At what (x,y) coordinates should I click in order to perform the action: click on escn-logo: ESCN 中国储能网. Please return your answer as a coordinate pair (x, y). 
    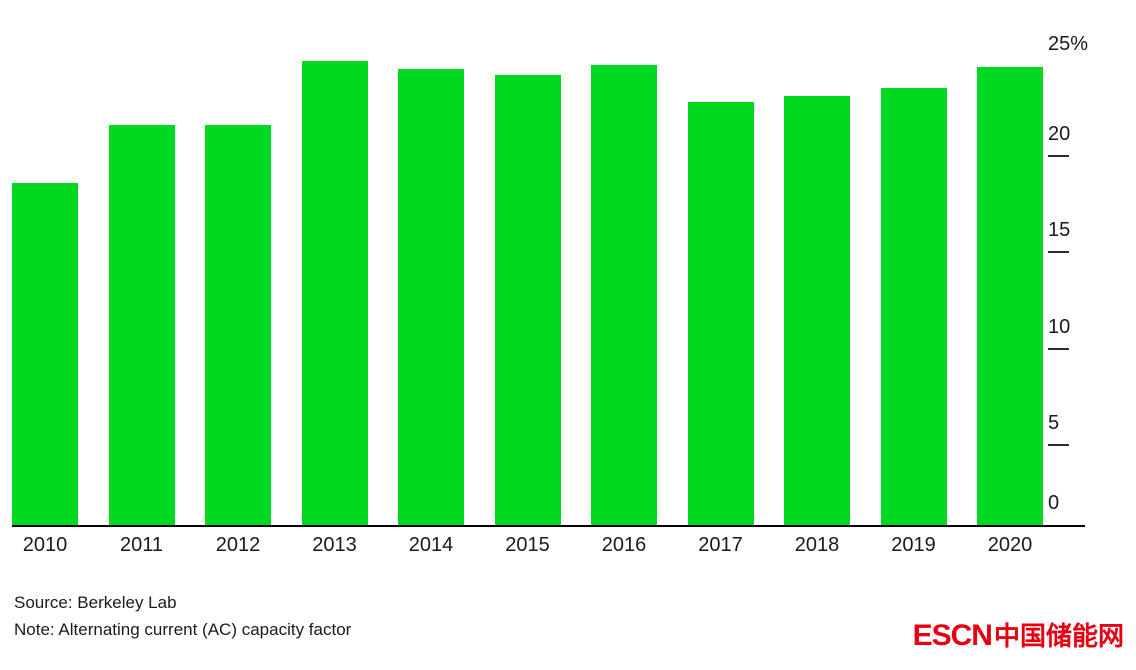
    Looking at the image, I should click on (1018, 634).